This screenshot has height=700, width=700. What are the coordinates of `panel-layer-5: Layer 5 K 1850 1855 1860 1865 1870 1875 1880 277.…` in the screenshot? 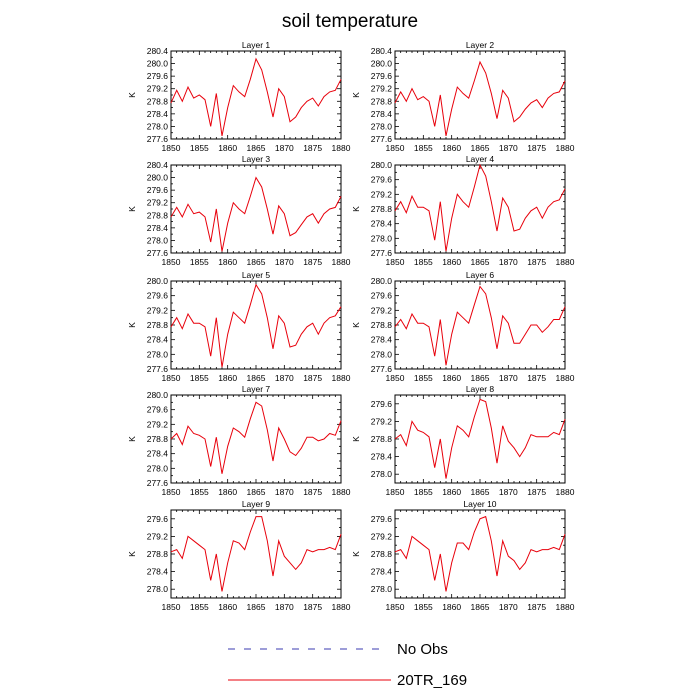 It's located at (239, 326).